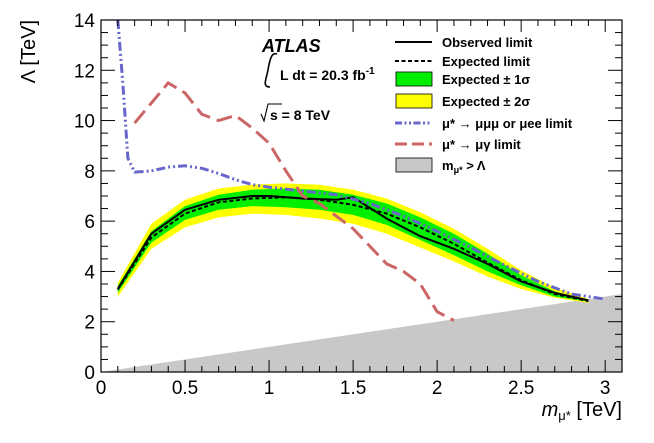 This screenshot has width=654, height=443. Describe the element at coordinates (361, 333) in the screenshot. I see `excluded-region-mass-gt-lambda` at that location.